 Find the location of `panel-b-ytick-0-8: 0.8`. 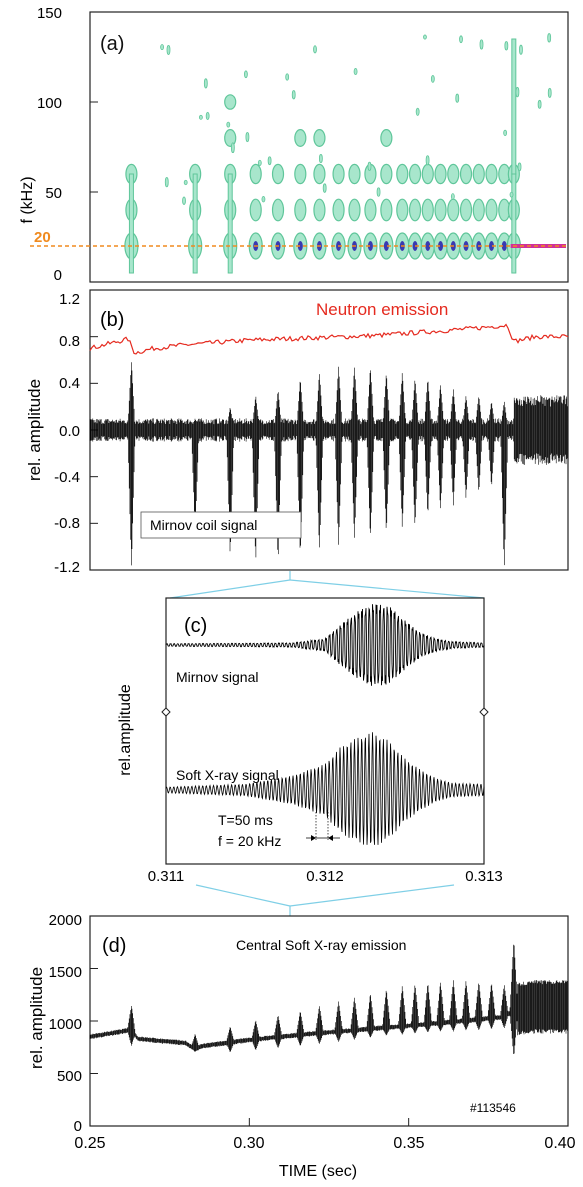

panel-b-ytick-0-8: 0.8 is located at coordinates (69, 341).